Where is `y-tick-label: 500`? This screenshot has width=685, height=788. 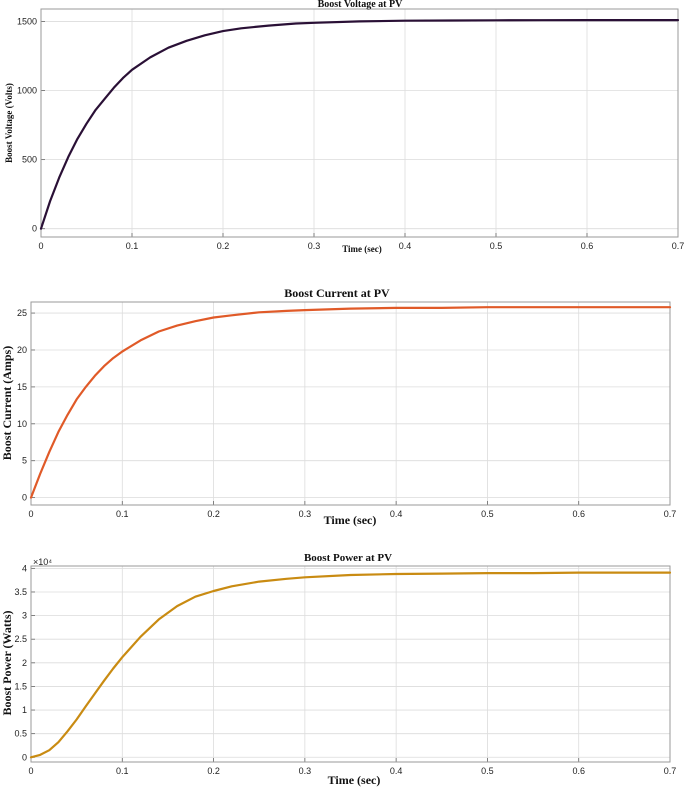
y-tick-label: 500 is located at coordinates (29, 160).